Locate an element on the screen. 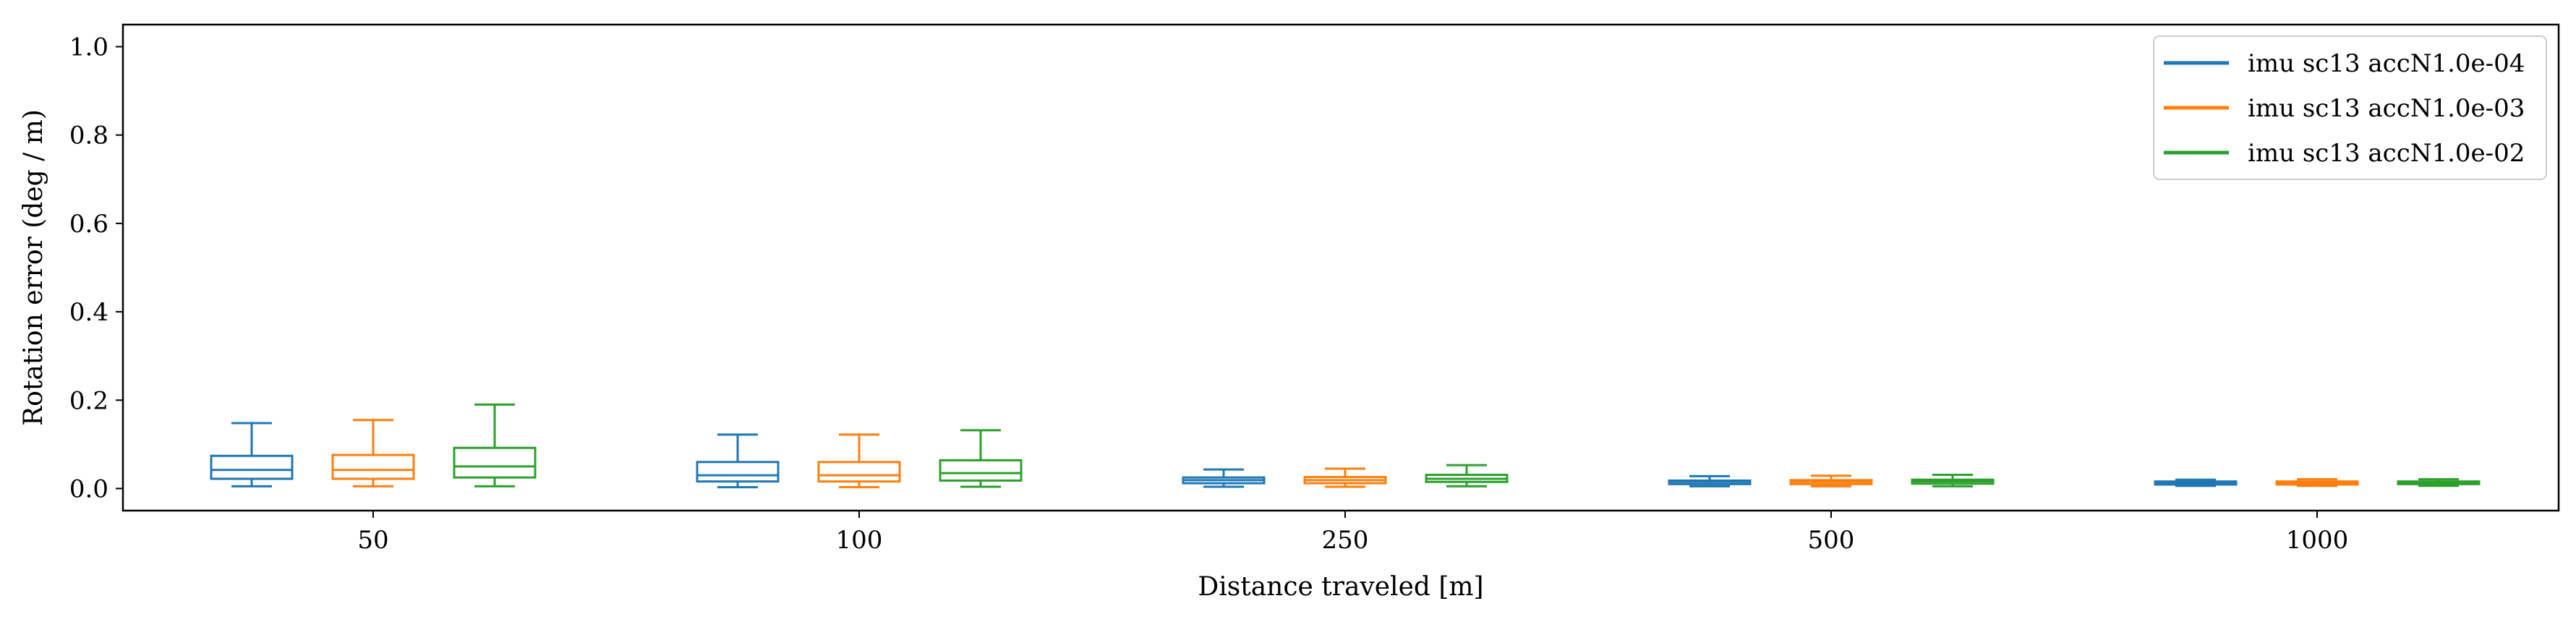 The image size is (2576, 622). x-axis-ticks: 50 100 250 500 1000 is located at coordinates (1352, 533).